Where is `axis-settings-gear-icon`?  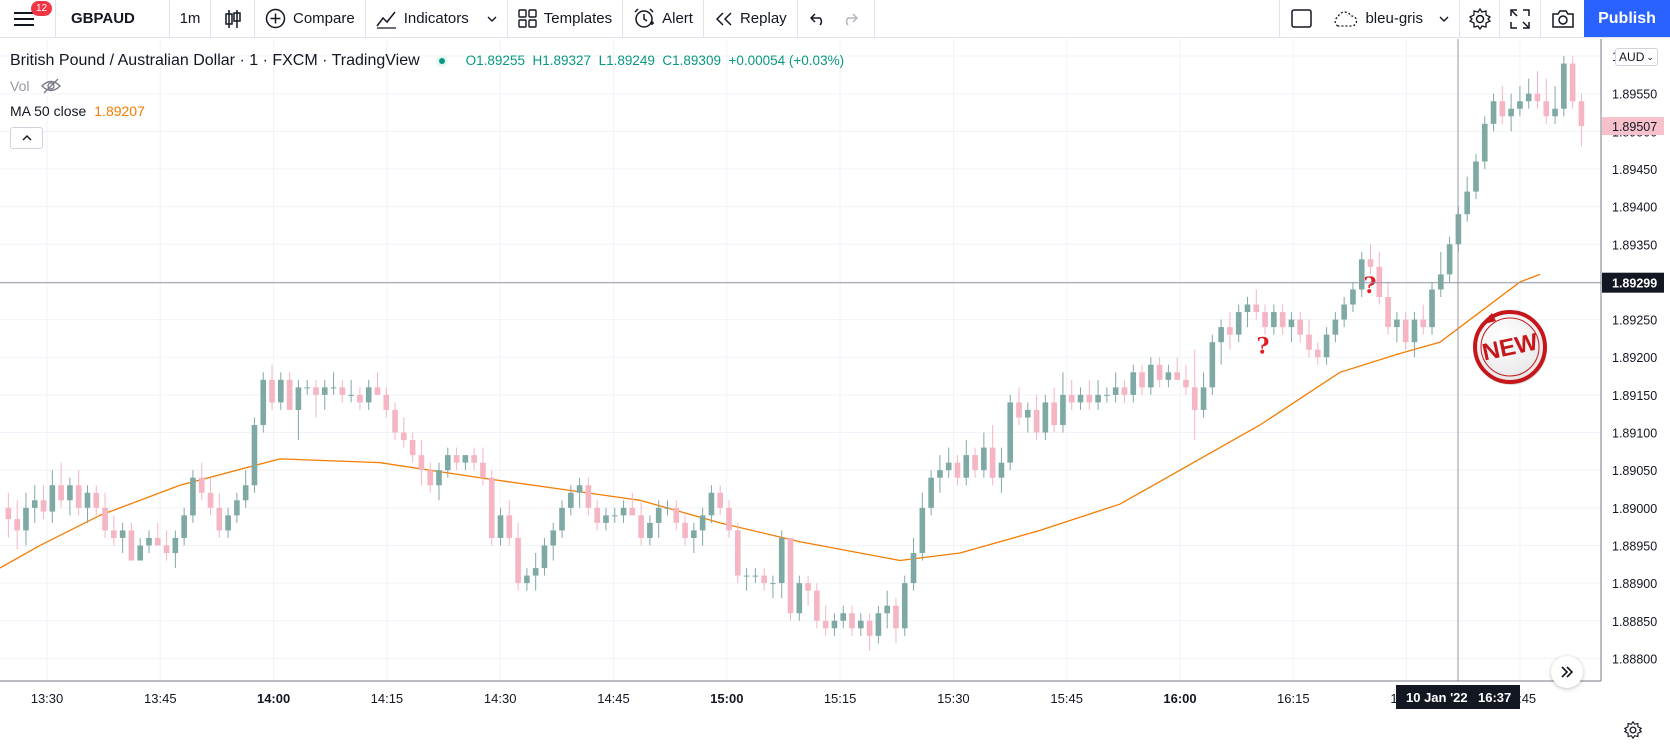
axis-settings-gear-icon is located at coordinates (1633, 730).